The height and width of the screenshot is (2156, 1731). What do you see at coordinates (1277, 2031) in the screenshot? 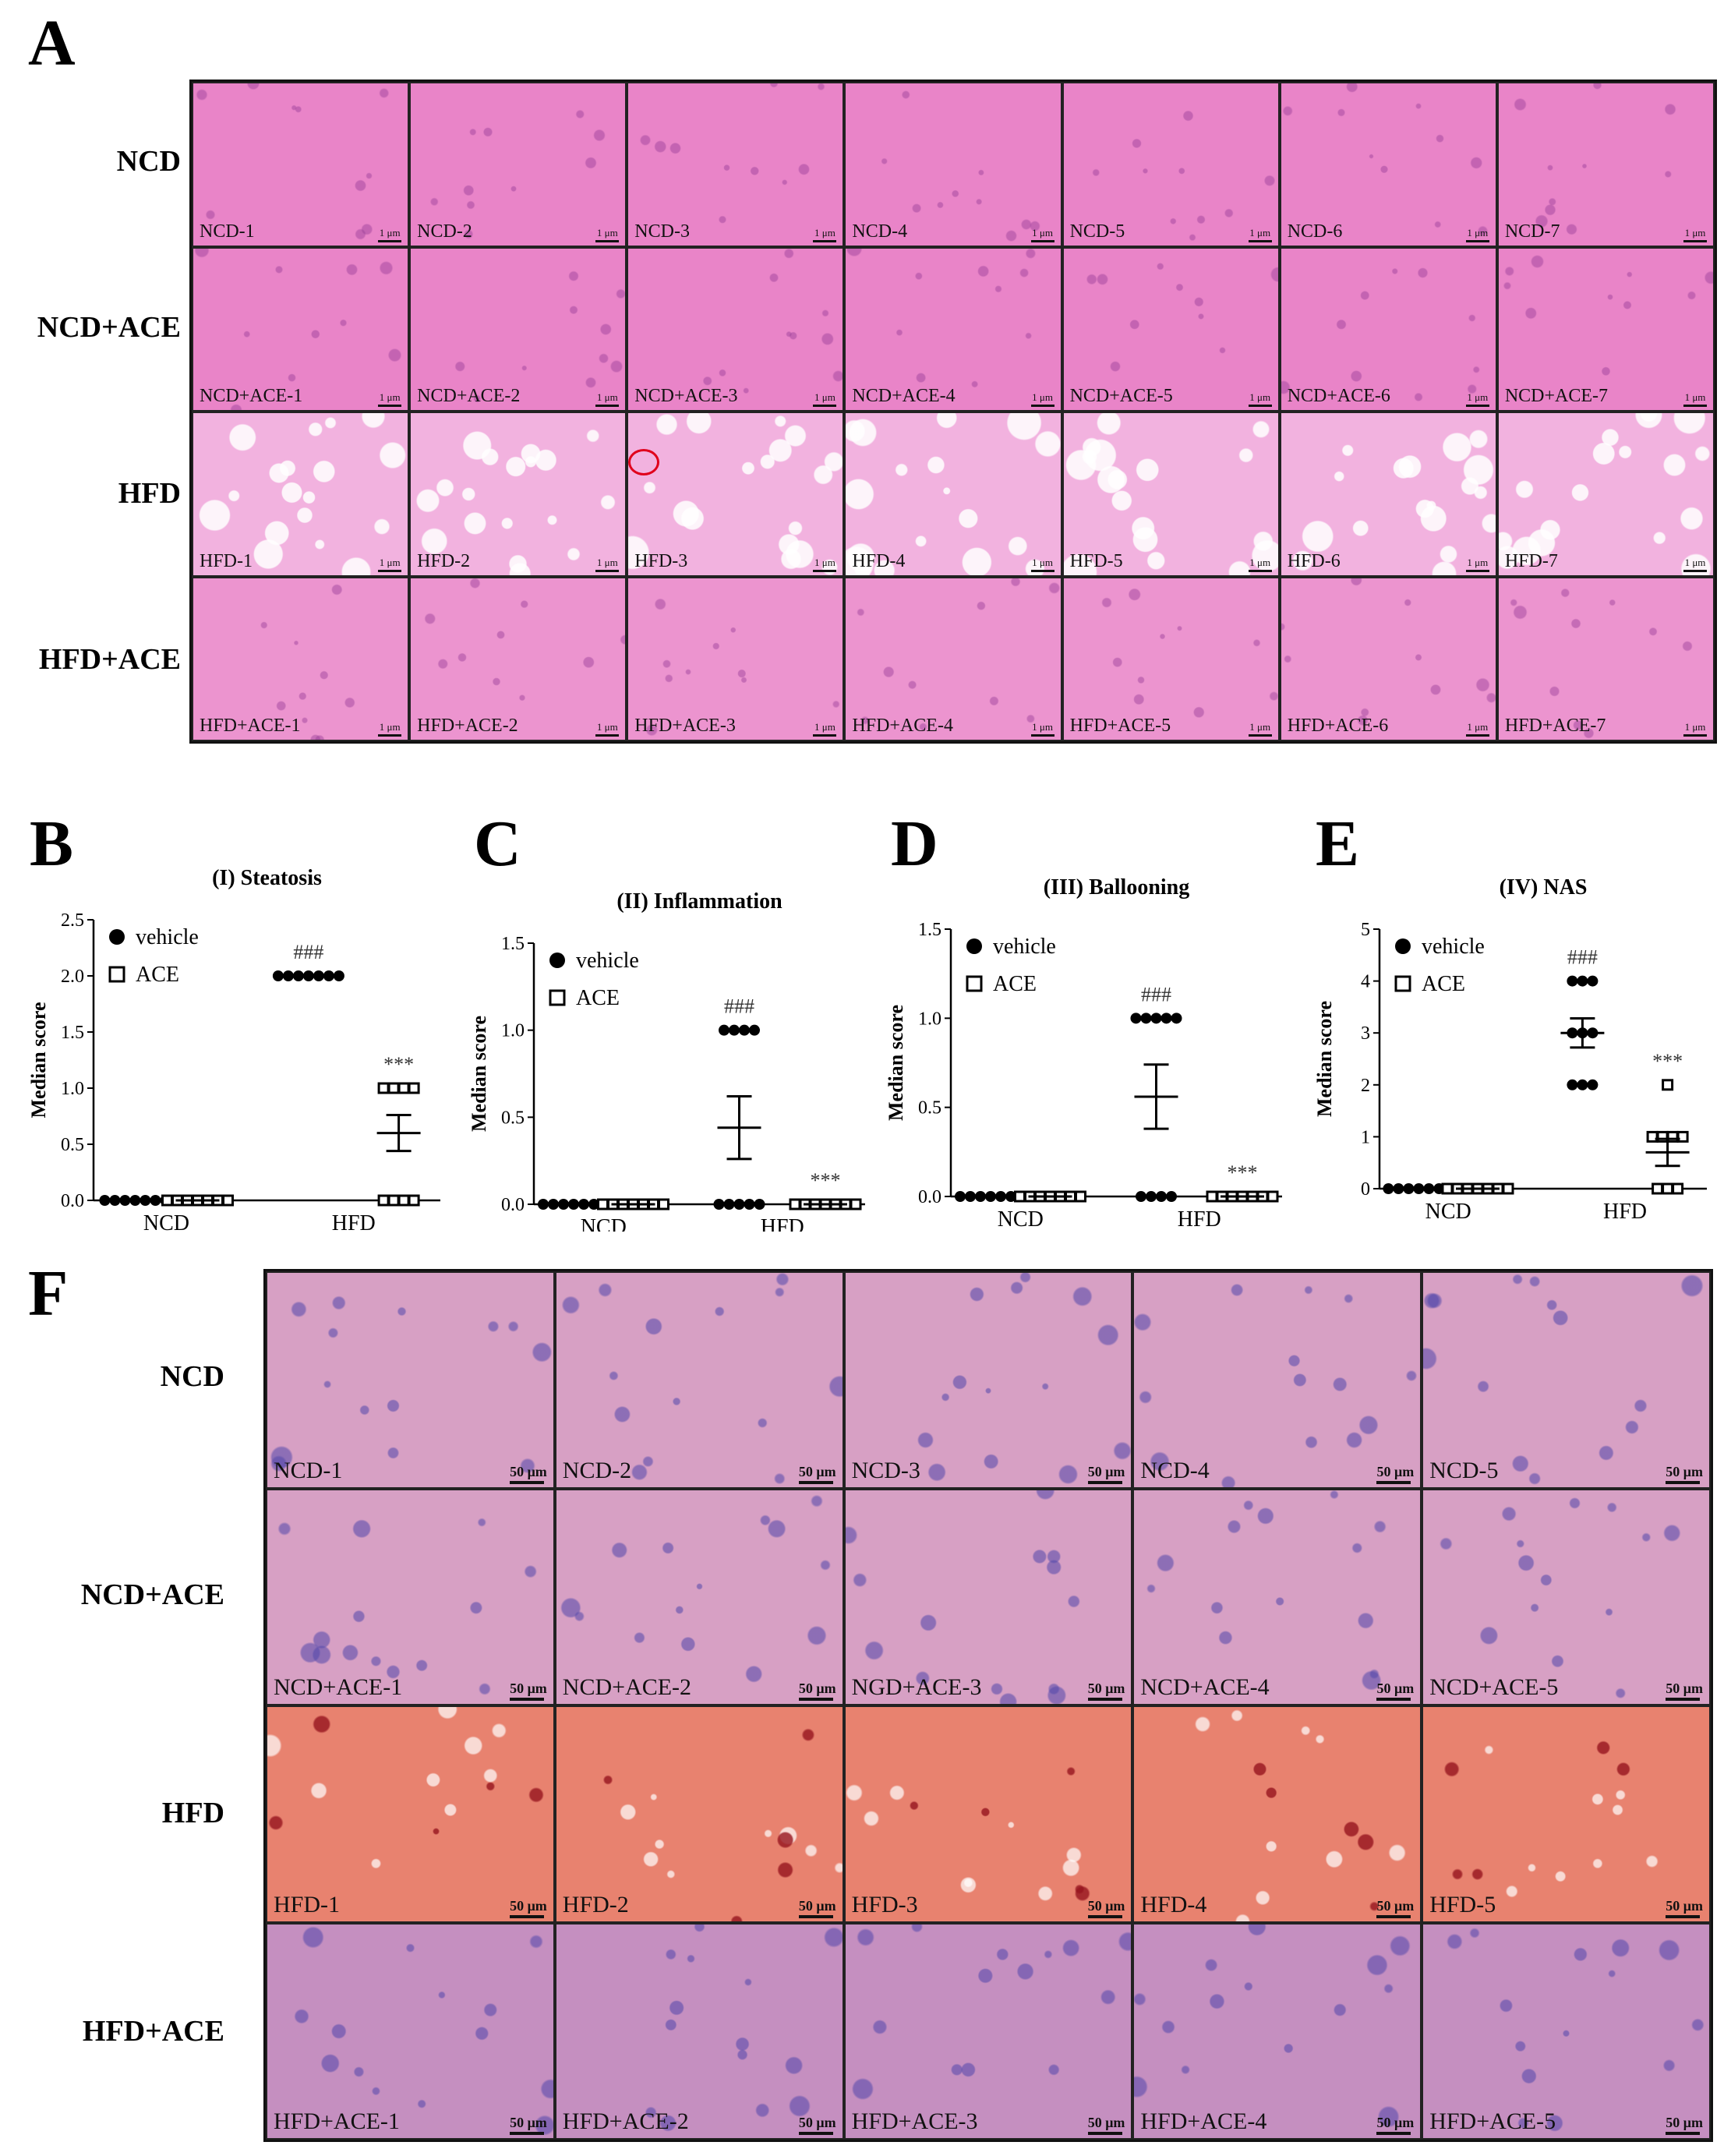
I see `micrograph-tile: HFD+ACE-4 50 μm` at bounding box center [1277, 2031].